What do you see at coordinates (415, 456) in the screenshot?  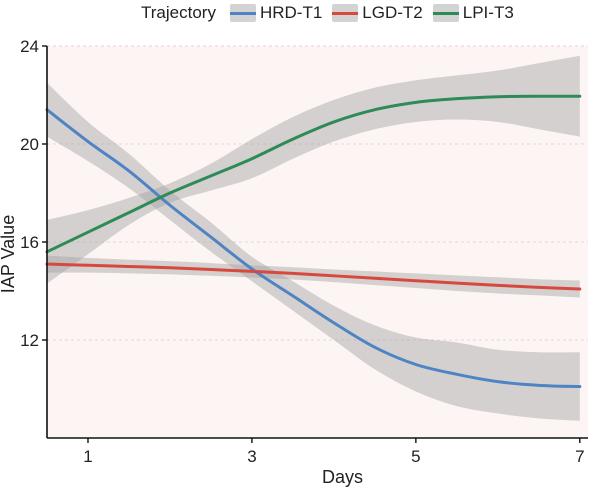 I see `x-tick-label: 5` at bounding box center [415, 456].